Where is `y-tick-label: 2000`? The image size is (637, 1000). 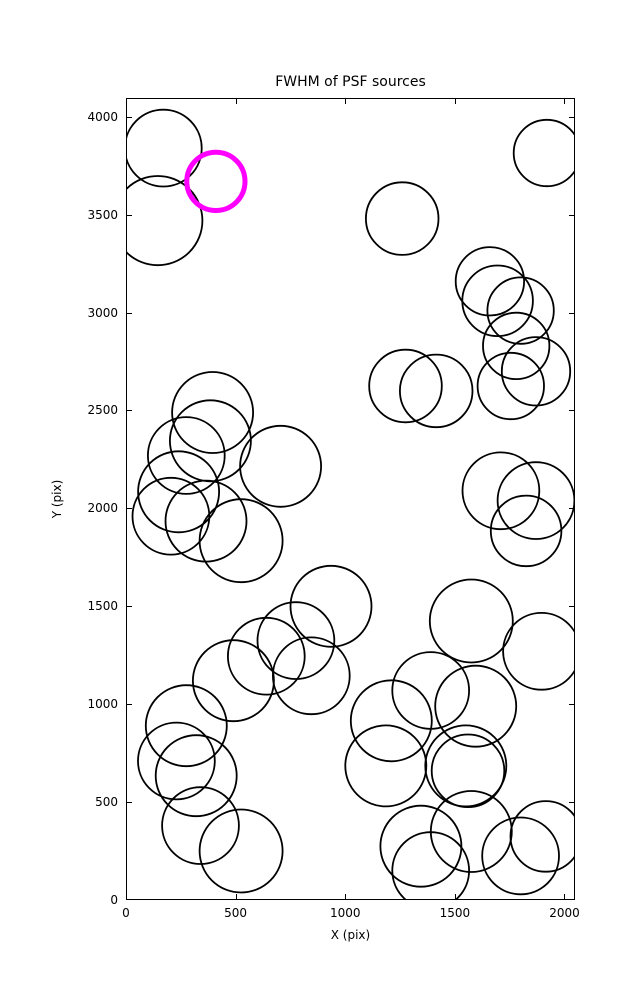 y-tick-label: 2000 is located at coordinates (102, 508).